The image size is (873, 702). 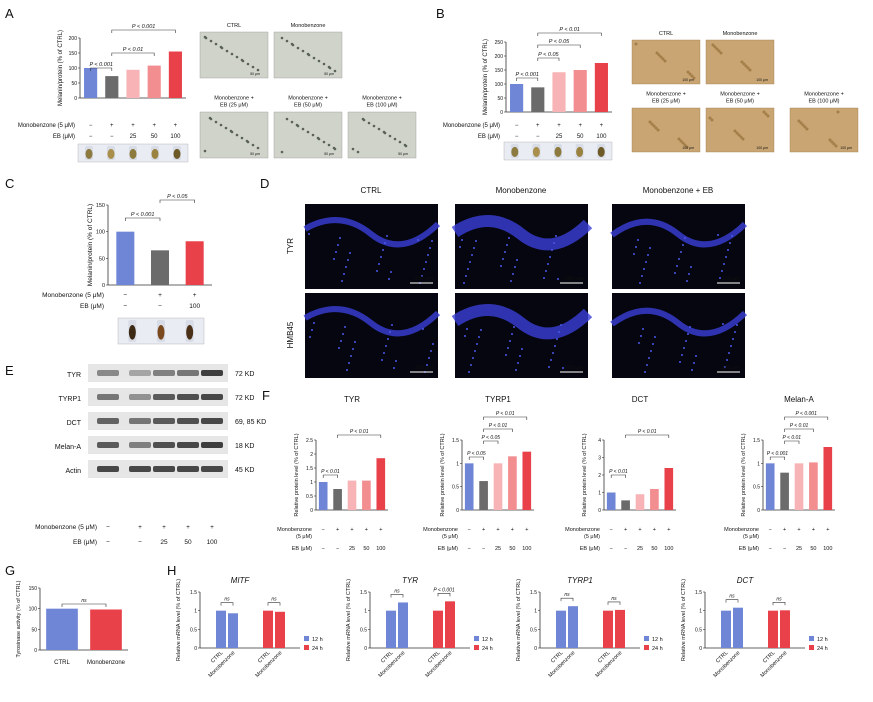 I want to click on blot-kd-label: 18 KD, so click(x=244, y=446).